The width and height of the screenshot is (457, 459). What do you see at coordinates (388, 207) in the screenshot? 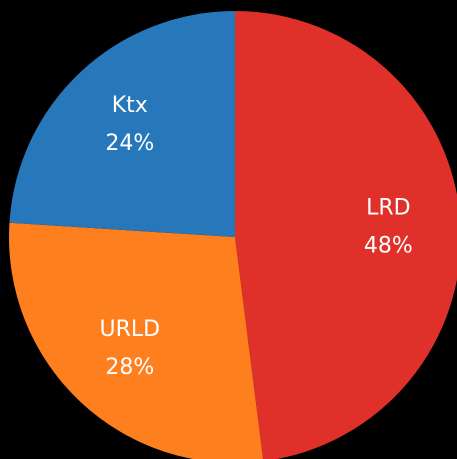
I see `slice-label: LRD` at bounding box center [388, 207].